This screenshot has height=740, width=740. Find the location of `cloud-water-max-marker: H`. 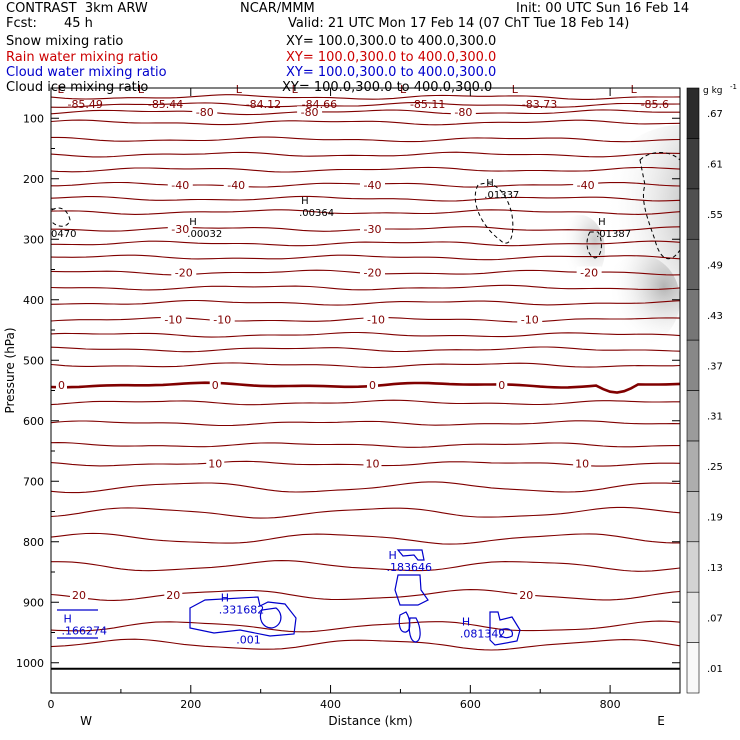

cloud-water-max-marker: H is located at coordinates (225, 597).